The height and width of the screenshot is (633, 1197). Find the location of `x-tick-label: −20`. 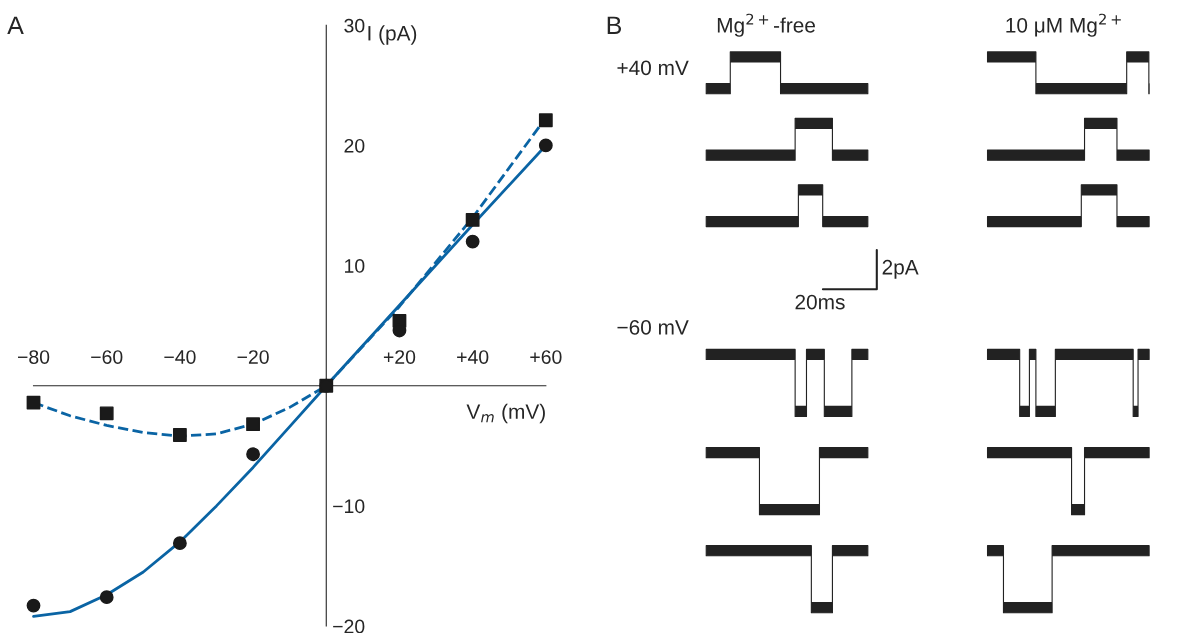

x-tick-label: −20 is located at coordinates (253, 357).